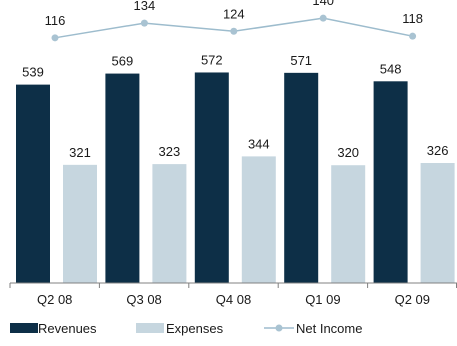  I want to click on net-income-value-label: 140, so click(323, 4).